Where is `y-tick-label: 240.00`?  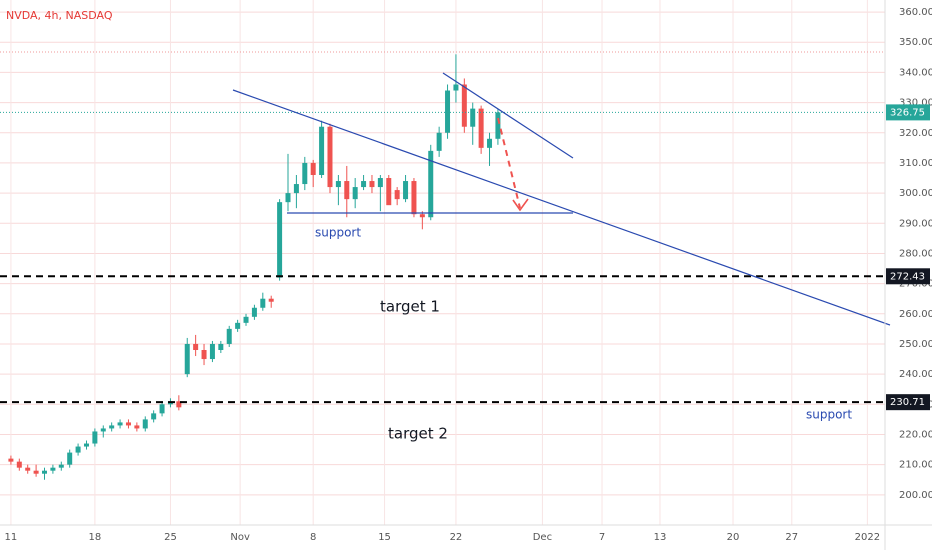 y-tick-label: 240.00 is located at coordinates (915, 374).